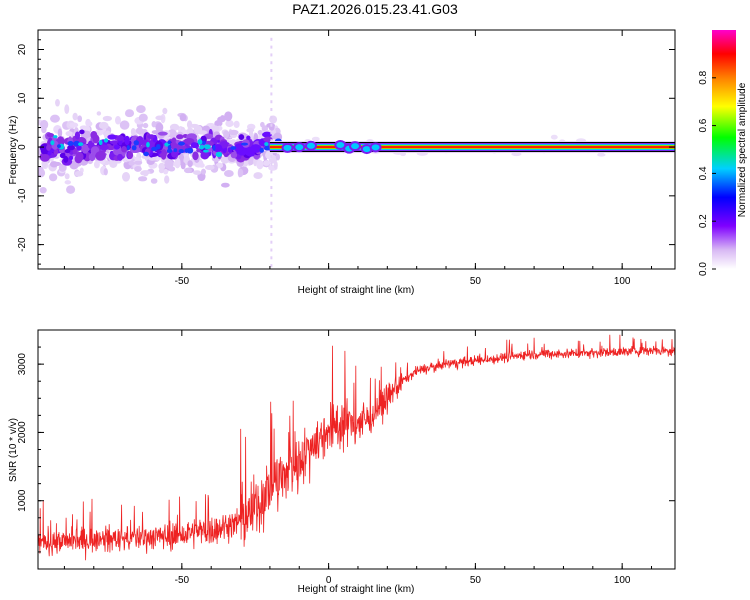 The height and width of the screenshot is (600, 750). Describe the element at coordinates (13, 150) in the screenshot. I see `spectrogram-y-label: Frequency (Hz)` at that location.